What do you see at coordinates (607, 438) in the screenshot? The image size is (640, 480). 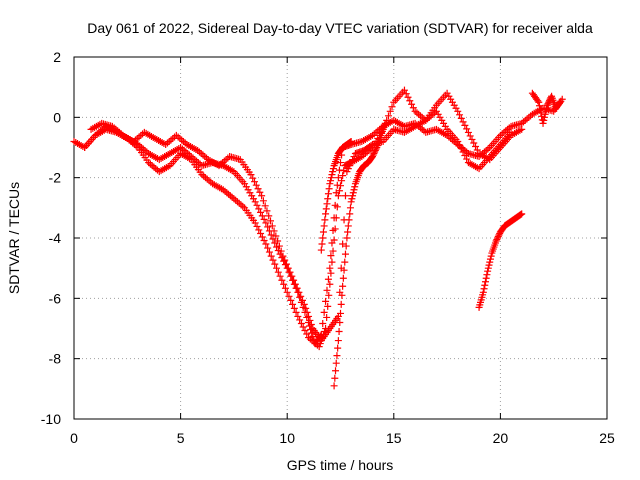 I see `x-tick-label: 25` at bounding box center [607, 438].